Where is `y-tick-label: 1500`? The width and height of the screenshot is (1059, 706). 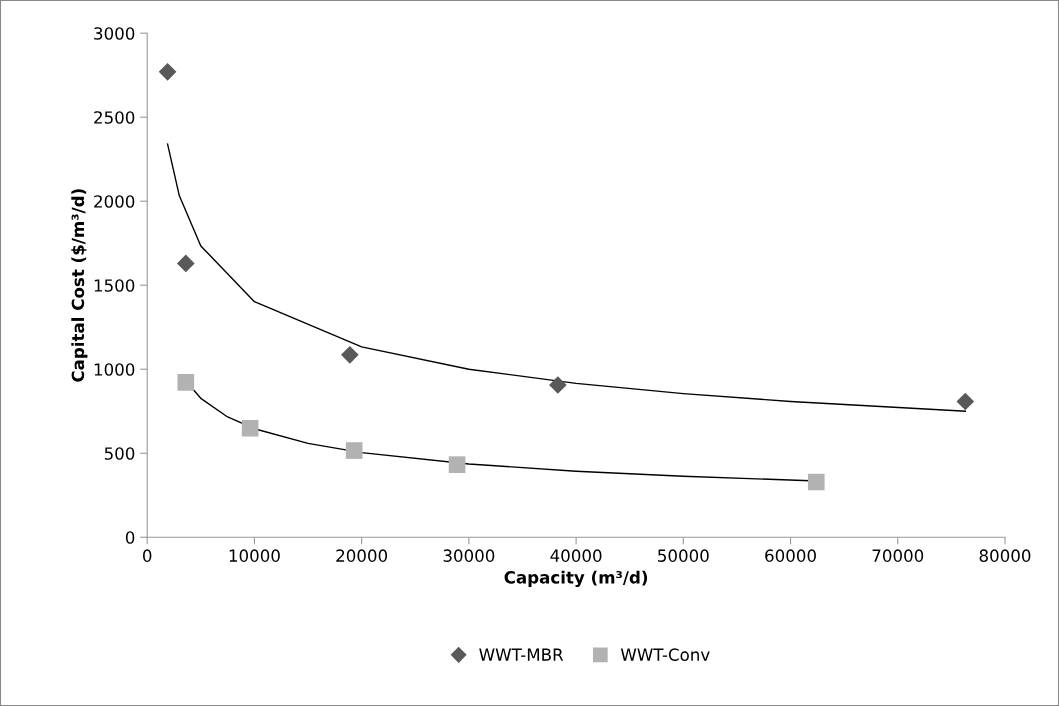
y-tick-label: 1500 is located at coordinates (114, 285).